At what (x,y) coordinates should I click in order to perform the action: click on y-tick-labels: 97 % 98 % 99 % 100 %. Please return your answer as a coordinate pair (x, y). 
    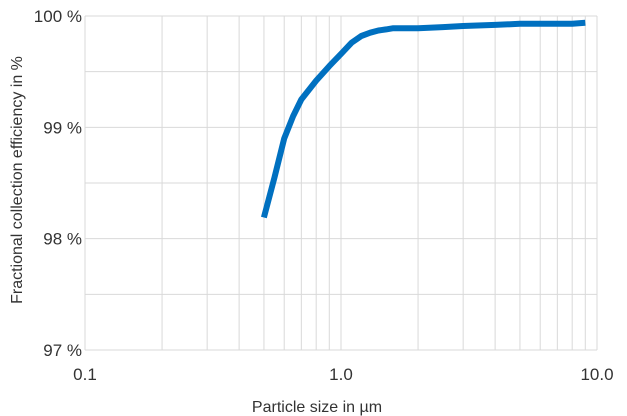
    Looking at the image, I should click on (58, 183).